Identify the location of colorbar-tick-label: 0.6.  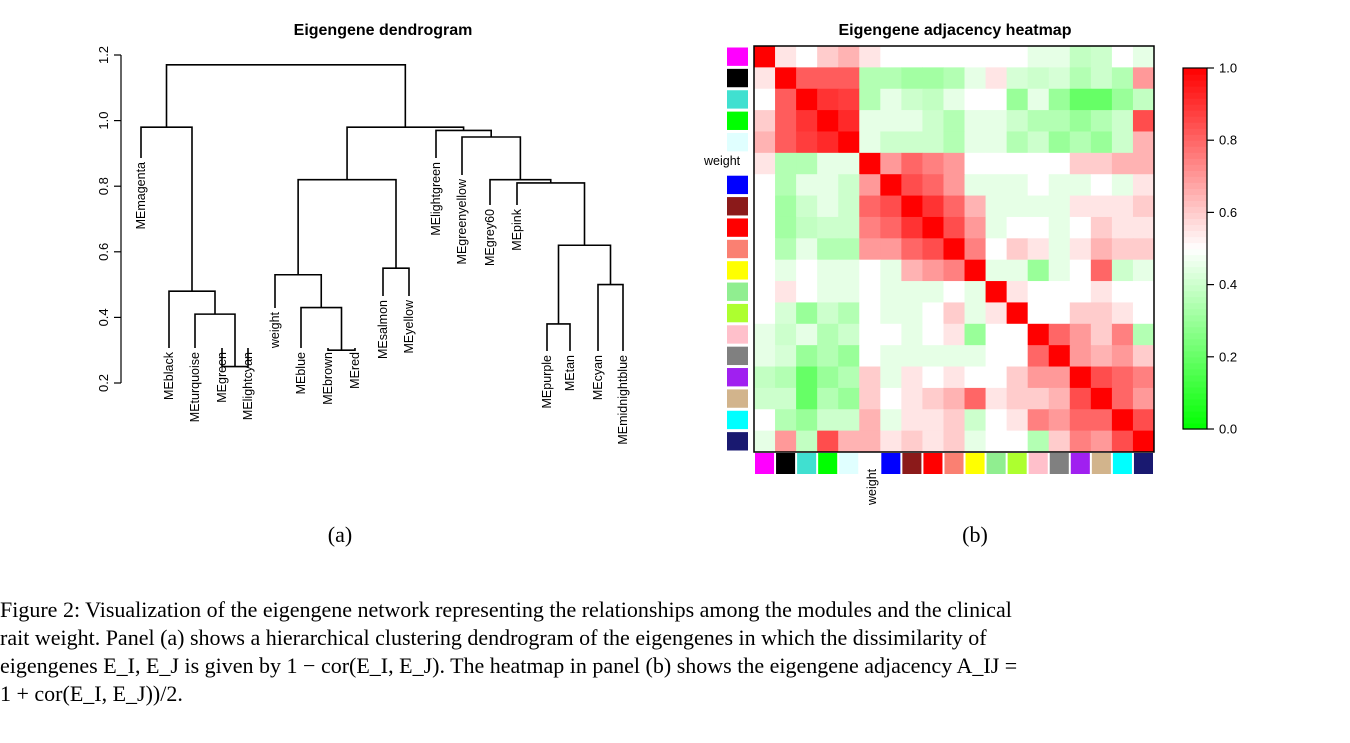
(1228, 212).